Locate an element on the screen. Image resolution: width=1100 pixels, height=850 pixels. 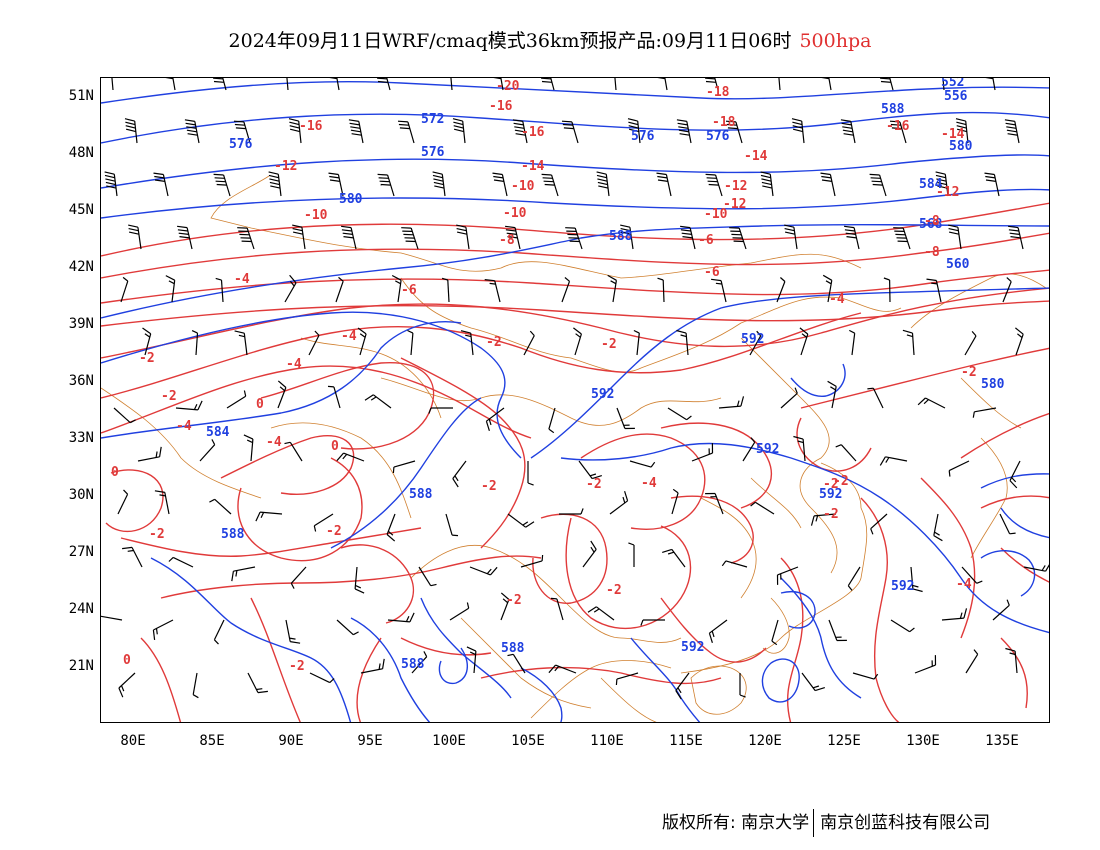
longitude-tick-label: 110E is located at coordinates (607, 741).